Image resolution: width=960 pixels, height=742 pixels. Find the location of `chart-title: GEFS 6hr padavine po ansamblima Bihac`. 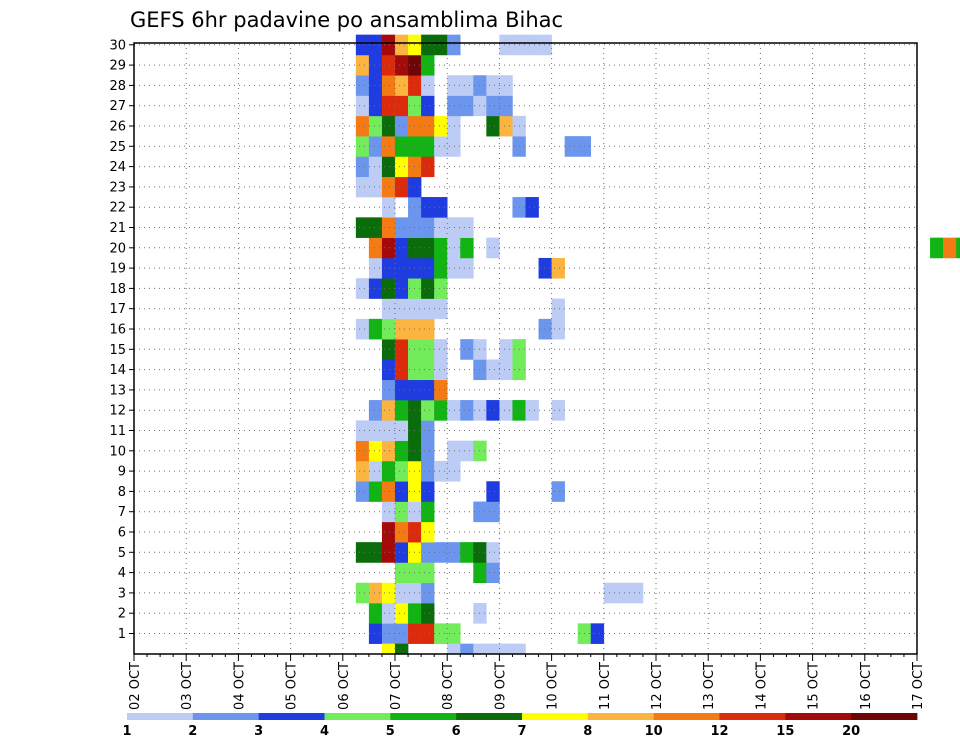

chart-title: GEFS 6hr padavine po ansamblima Bihac is located at coordinates (346, 20).